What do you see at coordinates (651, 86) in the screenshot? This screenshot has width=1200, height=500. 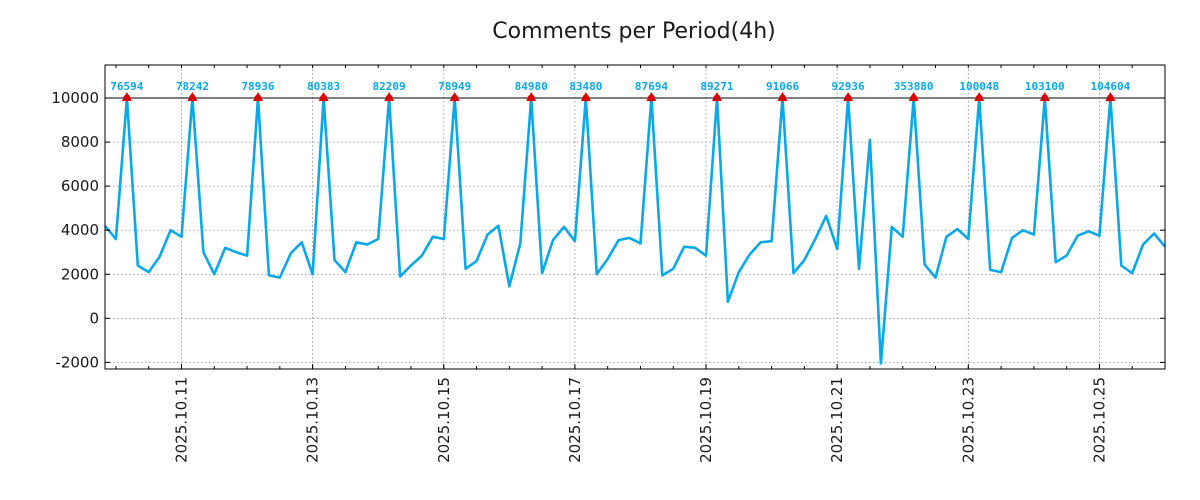 I see `peak-label: 87694` at bounding box center [651, 86].